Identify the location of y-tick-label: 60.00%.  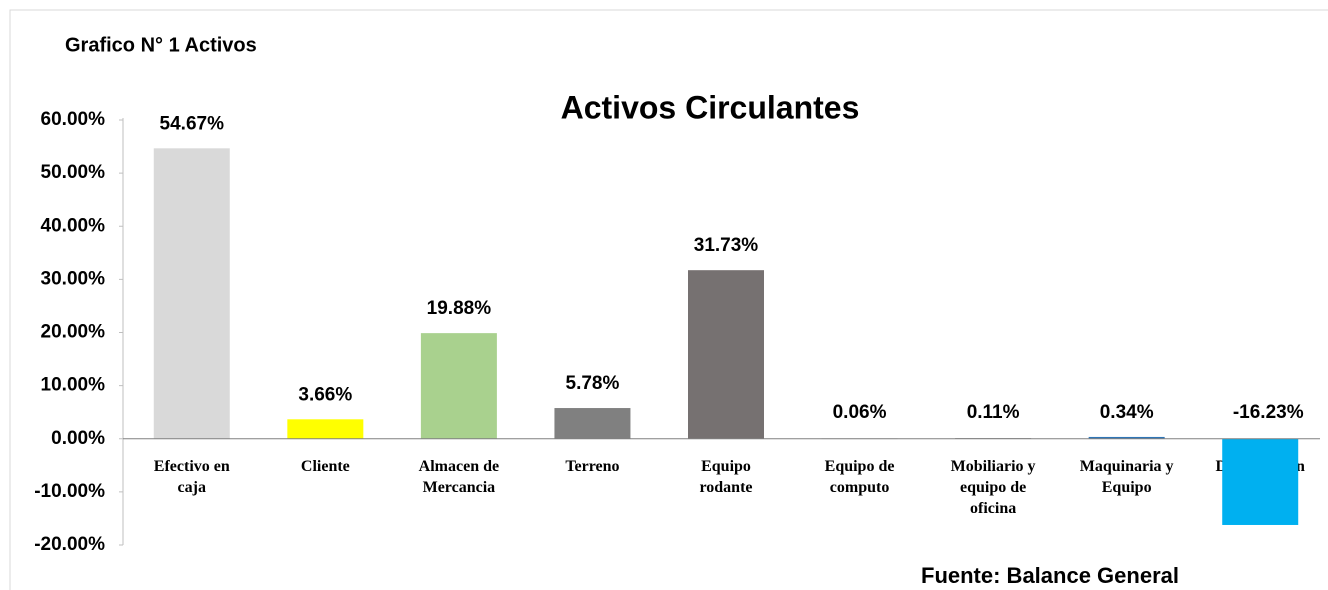
(73, 119).